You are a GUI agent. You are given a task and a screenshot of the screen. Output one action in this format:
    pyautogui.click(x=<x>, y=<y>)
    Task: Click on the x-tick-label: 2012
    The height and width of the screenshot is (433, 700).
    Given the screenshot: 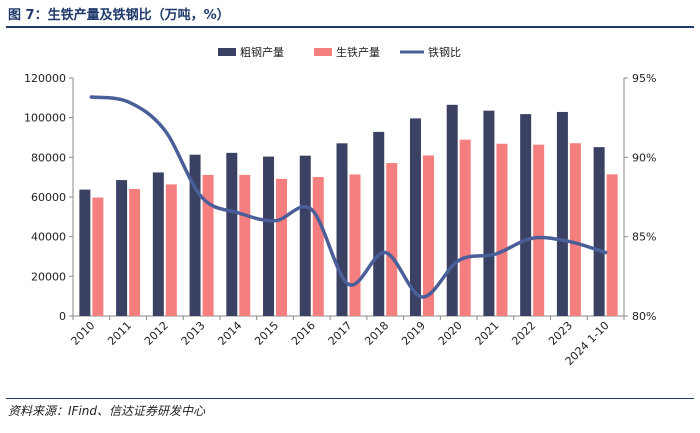 What is the action you would take?
    pyautogui.click(x=156, y=333)
    